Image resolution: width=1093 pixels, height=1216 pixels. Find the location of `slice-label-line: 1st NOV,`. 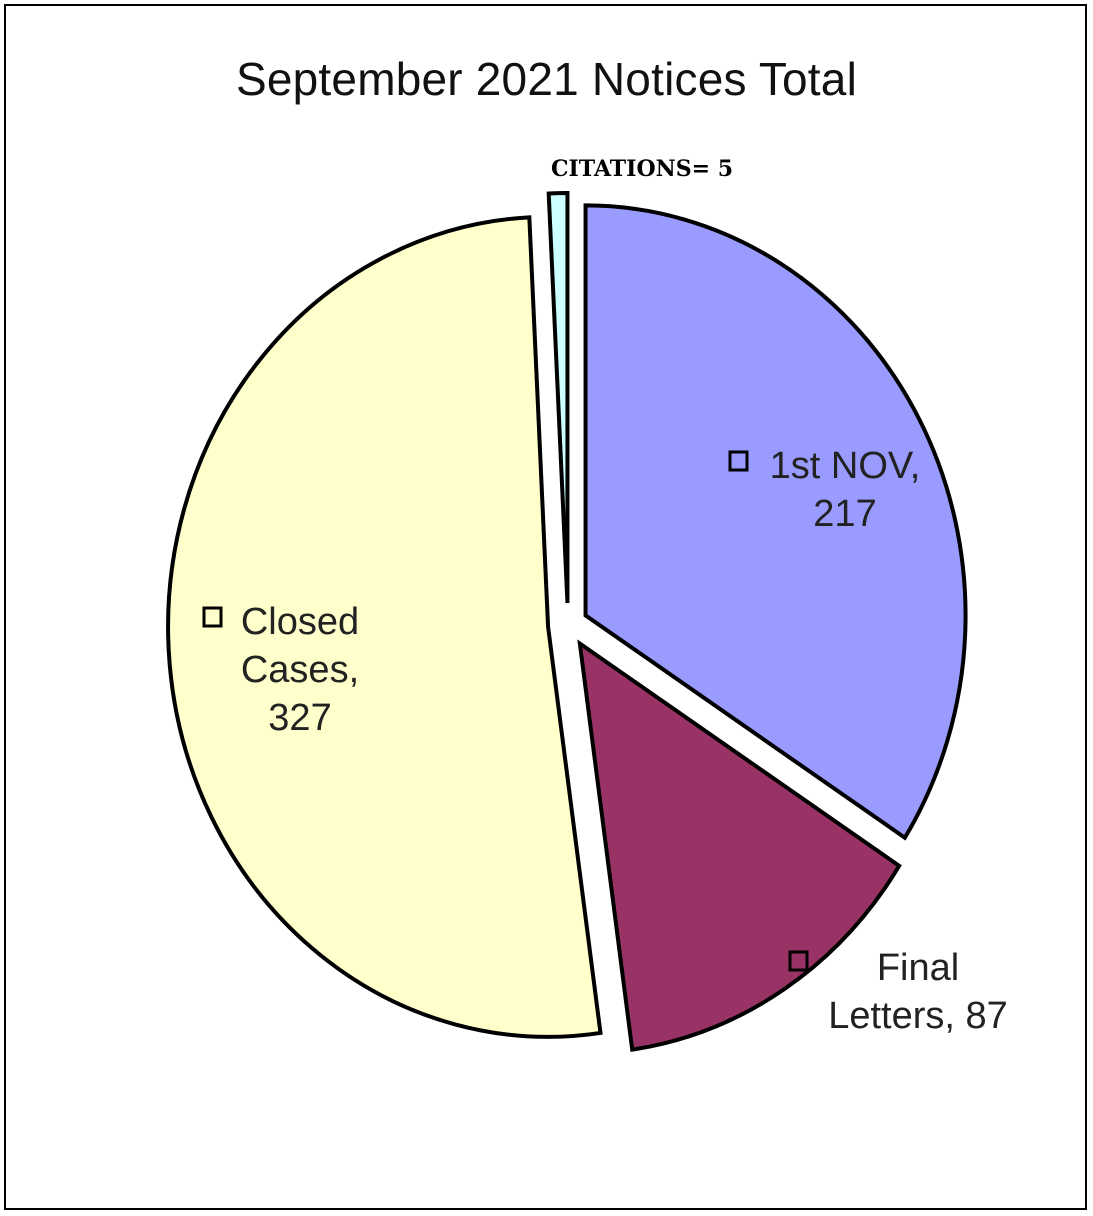

slice-label-line: 1st NOV, is located at coordinates (845, 466).